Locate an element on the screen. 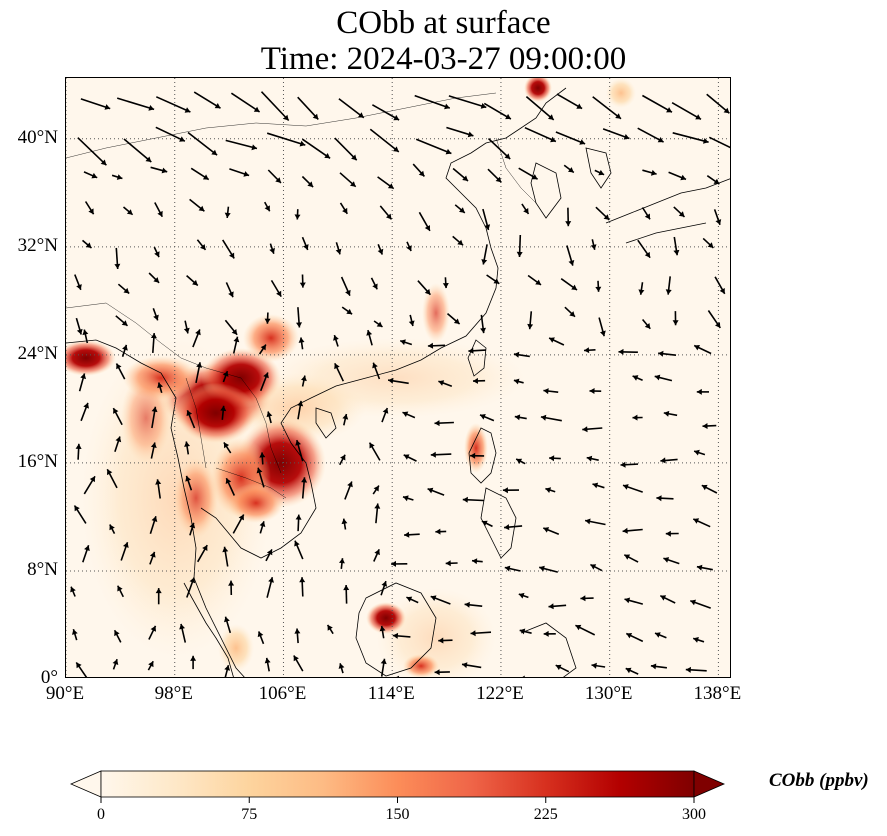 The width and height of the screenshot is (887, 836). chart-subtitle-time: Time: 2024-03-27 09:00:00 is located at coordinates (443, 59).